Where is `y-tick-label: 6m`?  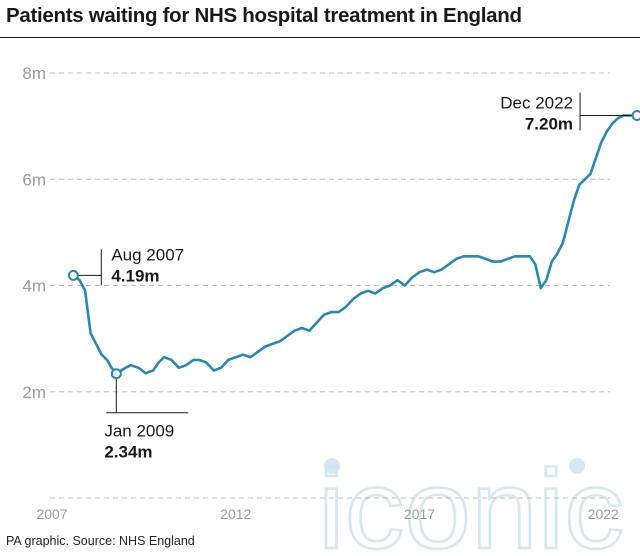 y-tick-label: 6m is located at coordinates (34, 179).